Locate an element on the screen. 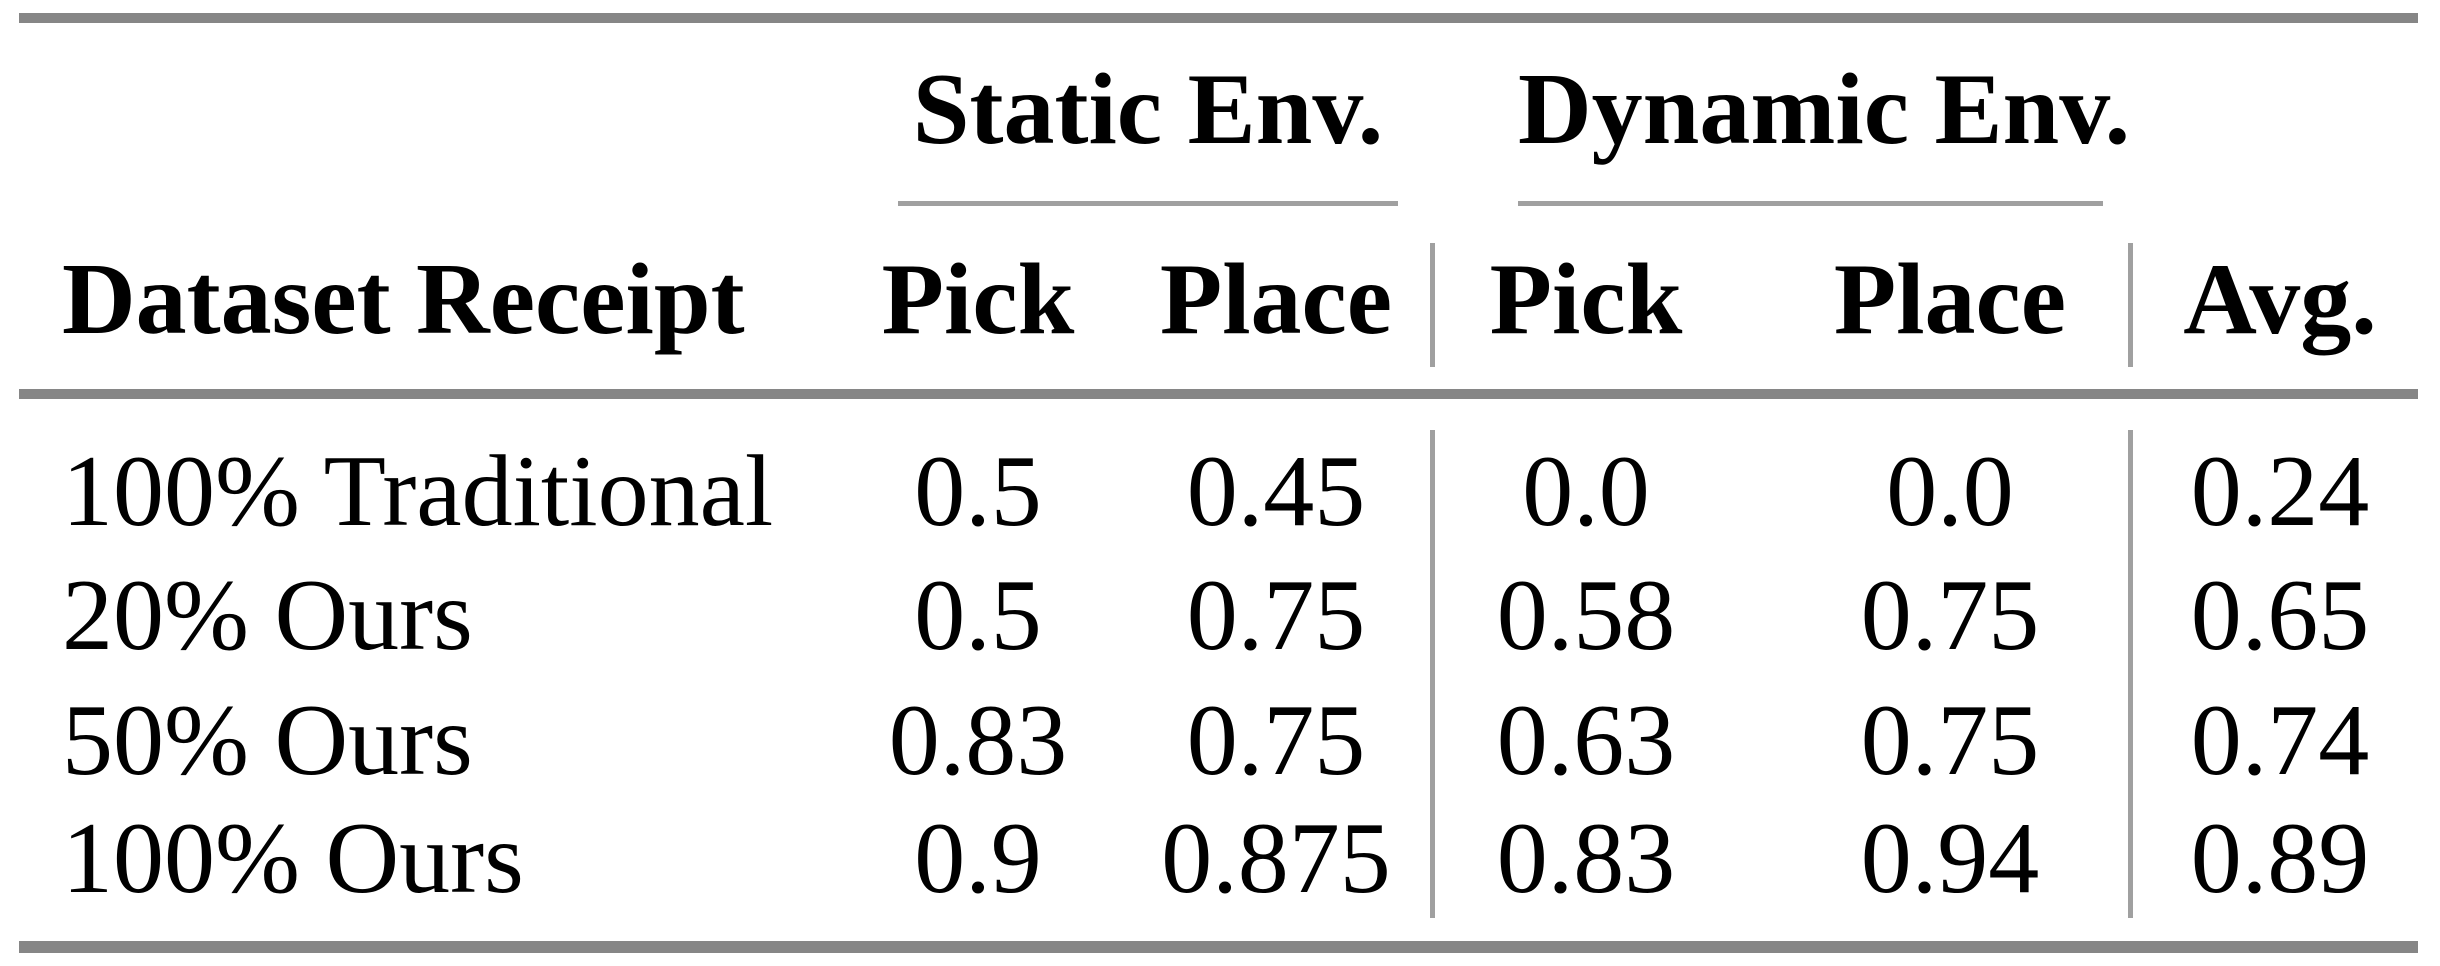 This screenshot has height=966, width=2440. row-label: 50% Ours is located at coordinates (267, 740).